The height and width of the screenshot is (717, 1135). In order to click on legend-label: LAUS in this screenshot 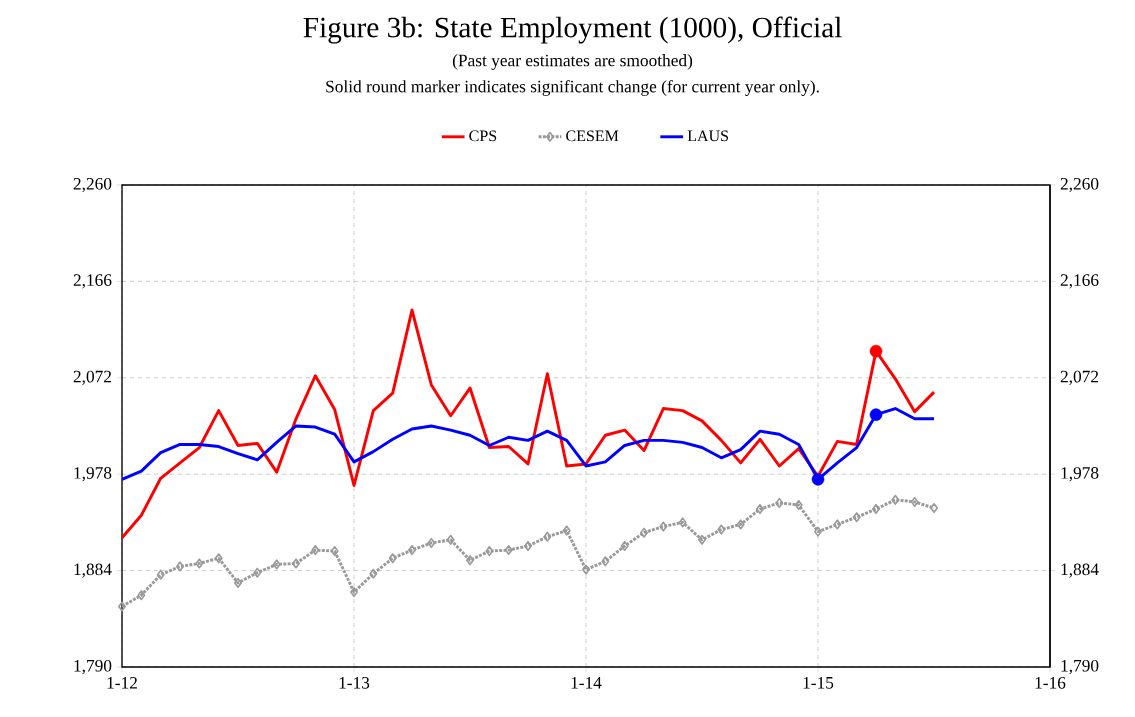, I will do `click(708, 136)`.